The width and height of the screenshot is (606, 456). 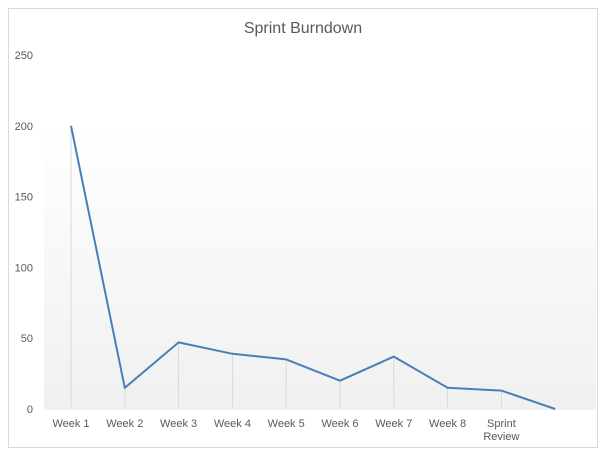 I want to click on y-tick-label: 50, so click(x=27, y=339).